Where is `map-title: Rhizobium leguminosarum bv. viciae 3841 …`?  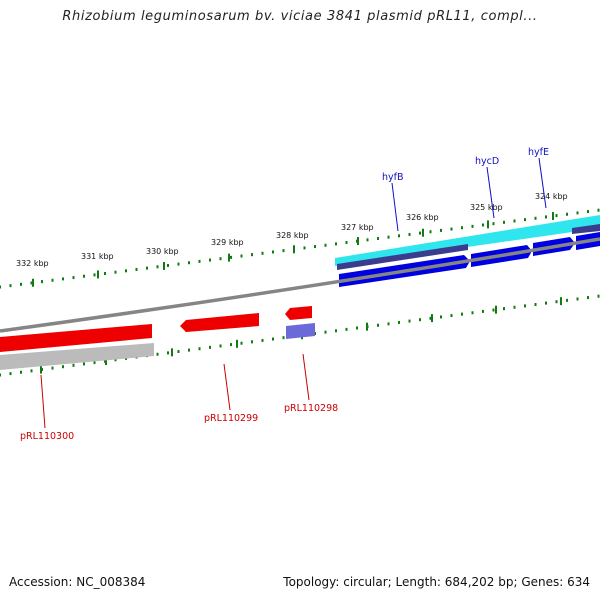
map-title: Rhizobium leguminosarum bv. viciae 3841 … is located at coordinates (300, 16).